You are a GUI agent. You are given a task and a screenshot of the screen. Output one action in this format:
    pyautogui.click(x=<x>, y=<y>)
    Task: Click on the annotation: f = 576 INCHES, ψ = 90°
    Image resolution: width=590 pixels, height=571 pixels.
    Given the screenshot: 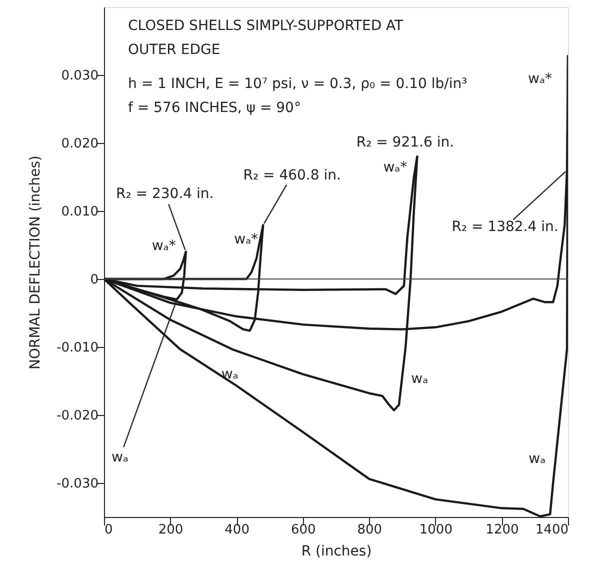 What is the action you would take?
    pyautogui.click(x=214, y=108)
    